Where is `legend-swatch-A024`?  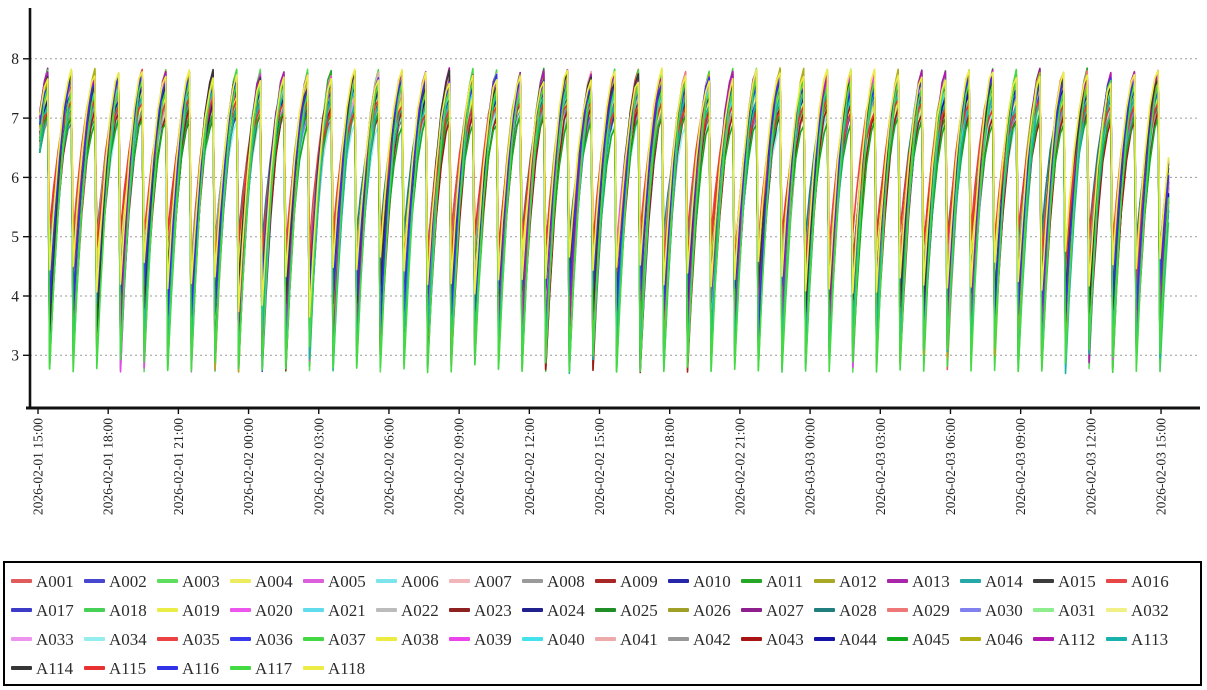
legend-swatch-A024 is located at coordinates (532, 610).